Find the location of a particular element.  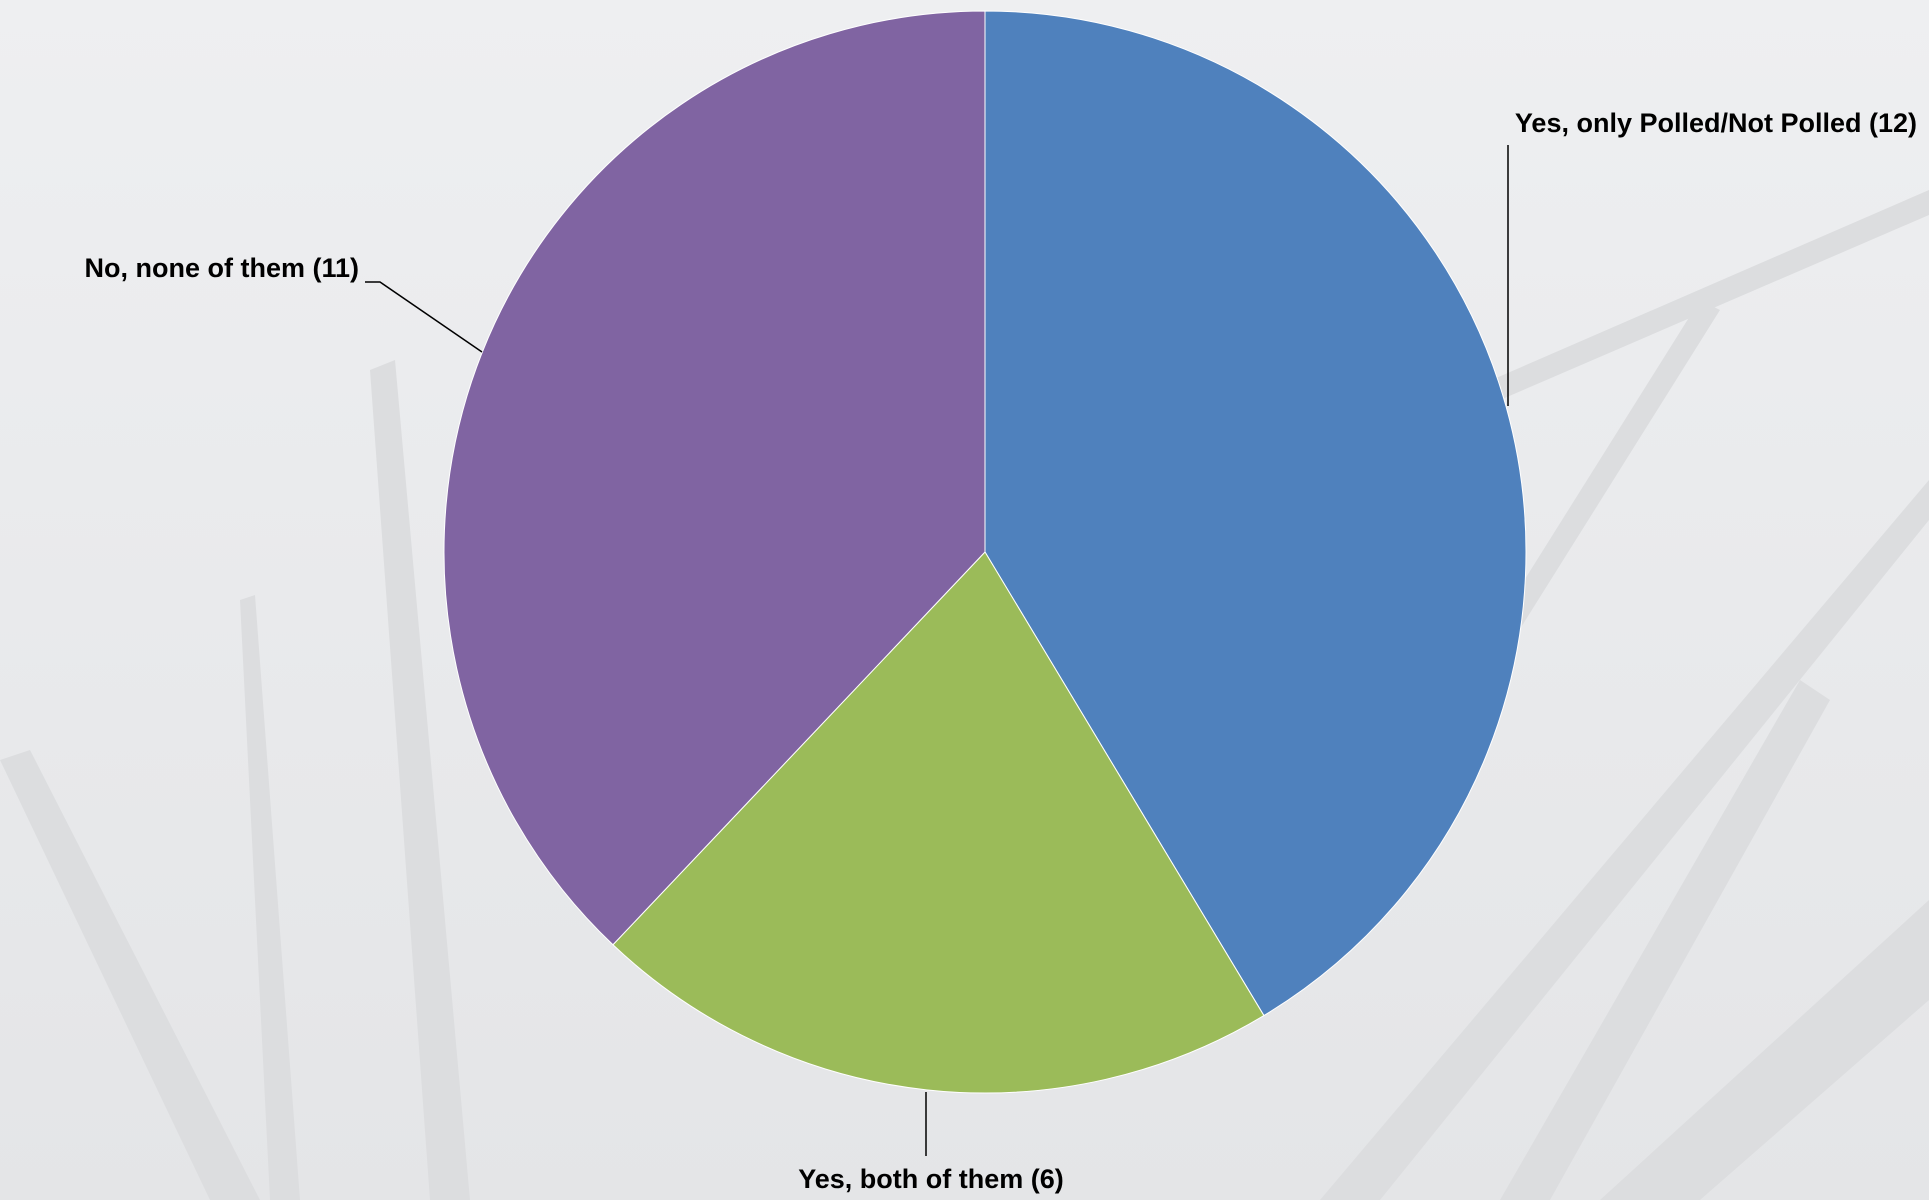

data-label: No, none of them (11) is located at coordinates (221, 268).